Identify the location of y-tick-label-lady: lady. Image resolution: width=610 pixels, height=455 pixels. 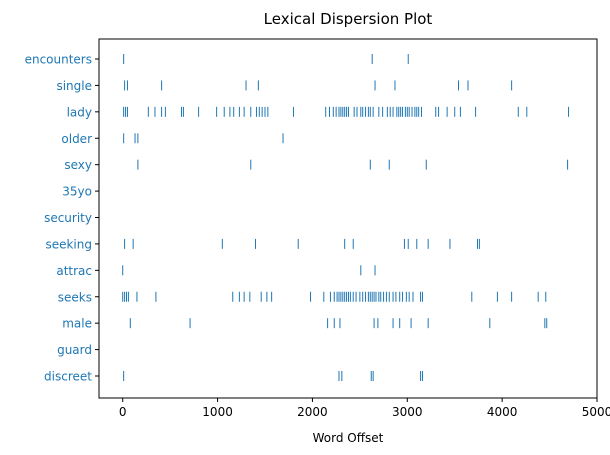
(79, 112).